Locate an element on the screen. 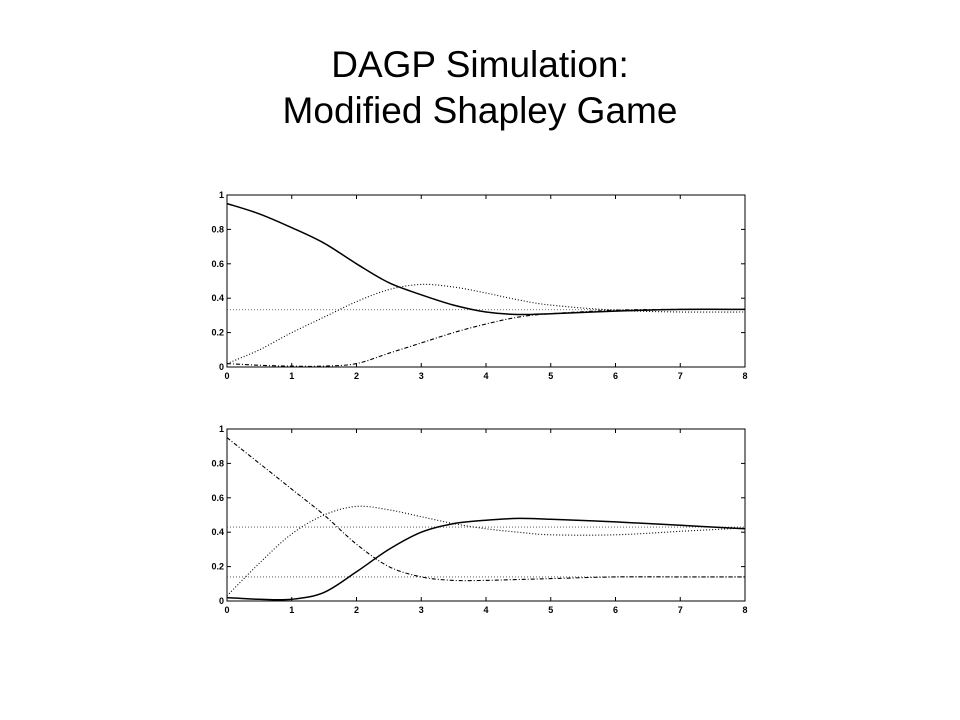 Image resolution: width=960 pixels, height=720 pixels. slide-title-line-1: DAGP Simulation: is located at coordinates (480, 64).